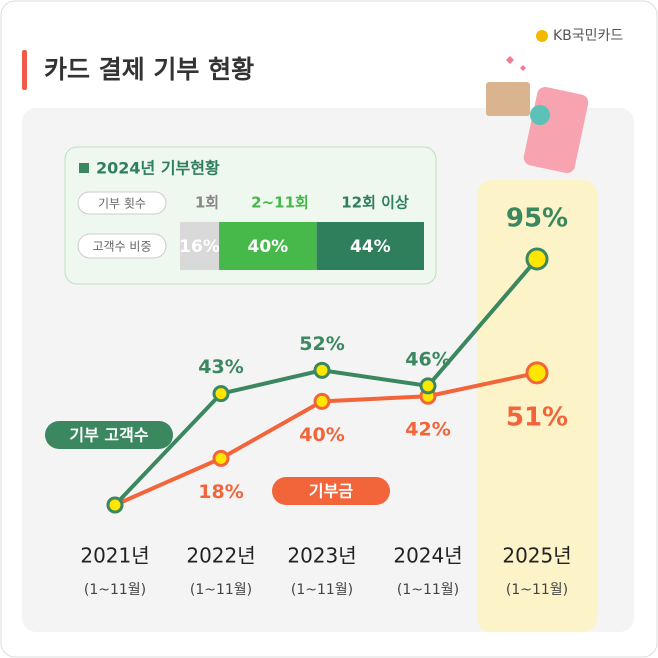  Describe the element at coordinates (321, 344) in the screenshot. I see `value-label: 52%` at that location.